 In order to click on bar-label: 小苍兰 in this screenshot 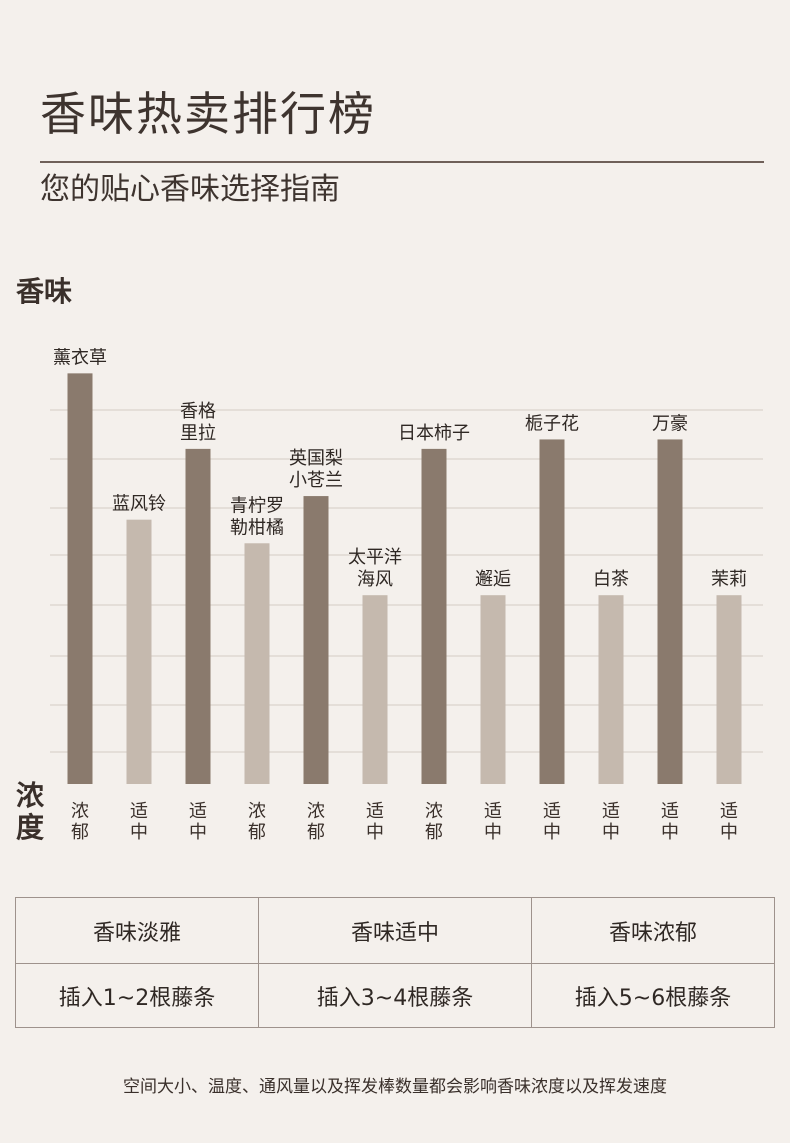, I will do `click(316, 480)`.